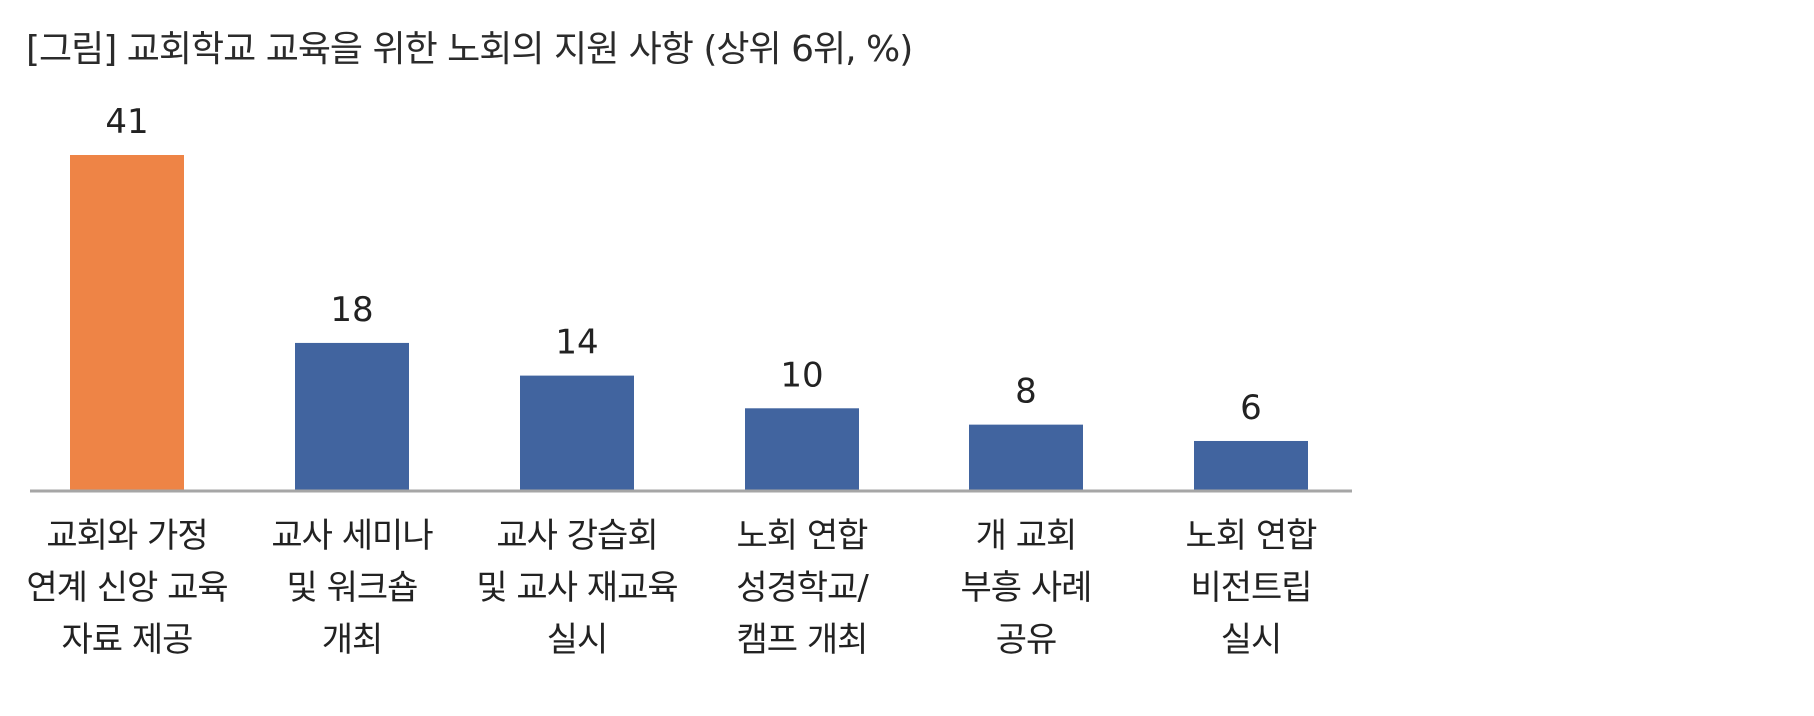 The image size is (1814, 716). What do you see at coordinates (126, 122) in the screenshot?
I see `data-label-1: 41` at bounding box center [126, 122].